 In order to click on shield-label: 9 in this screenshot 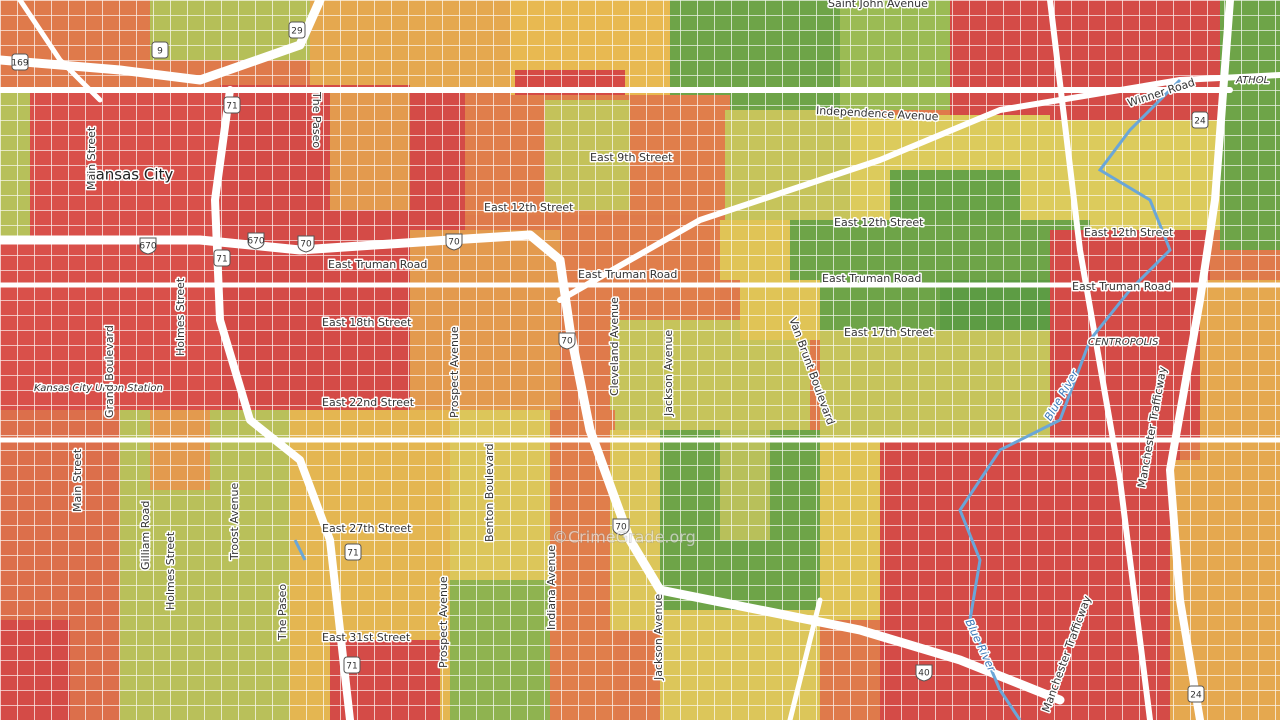, I will do `click(160, 52)`.